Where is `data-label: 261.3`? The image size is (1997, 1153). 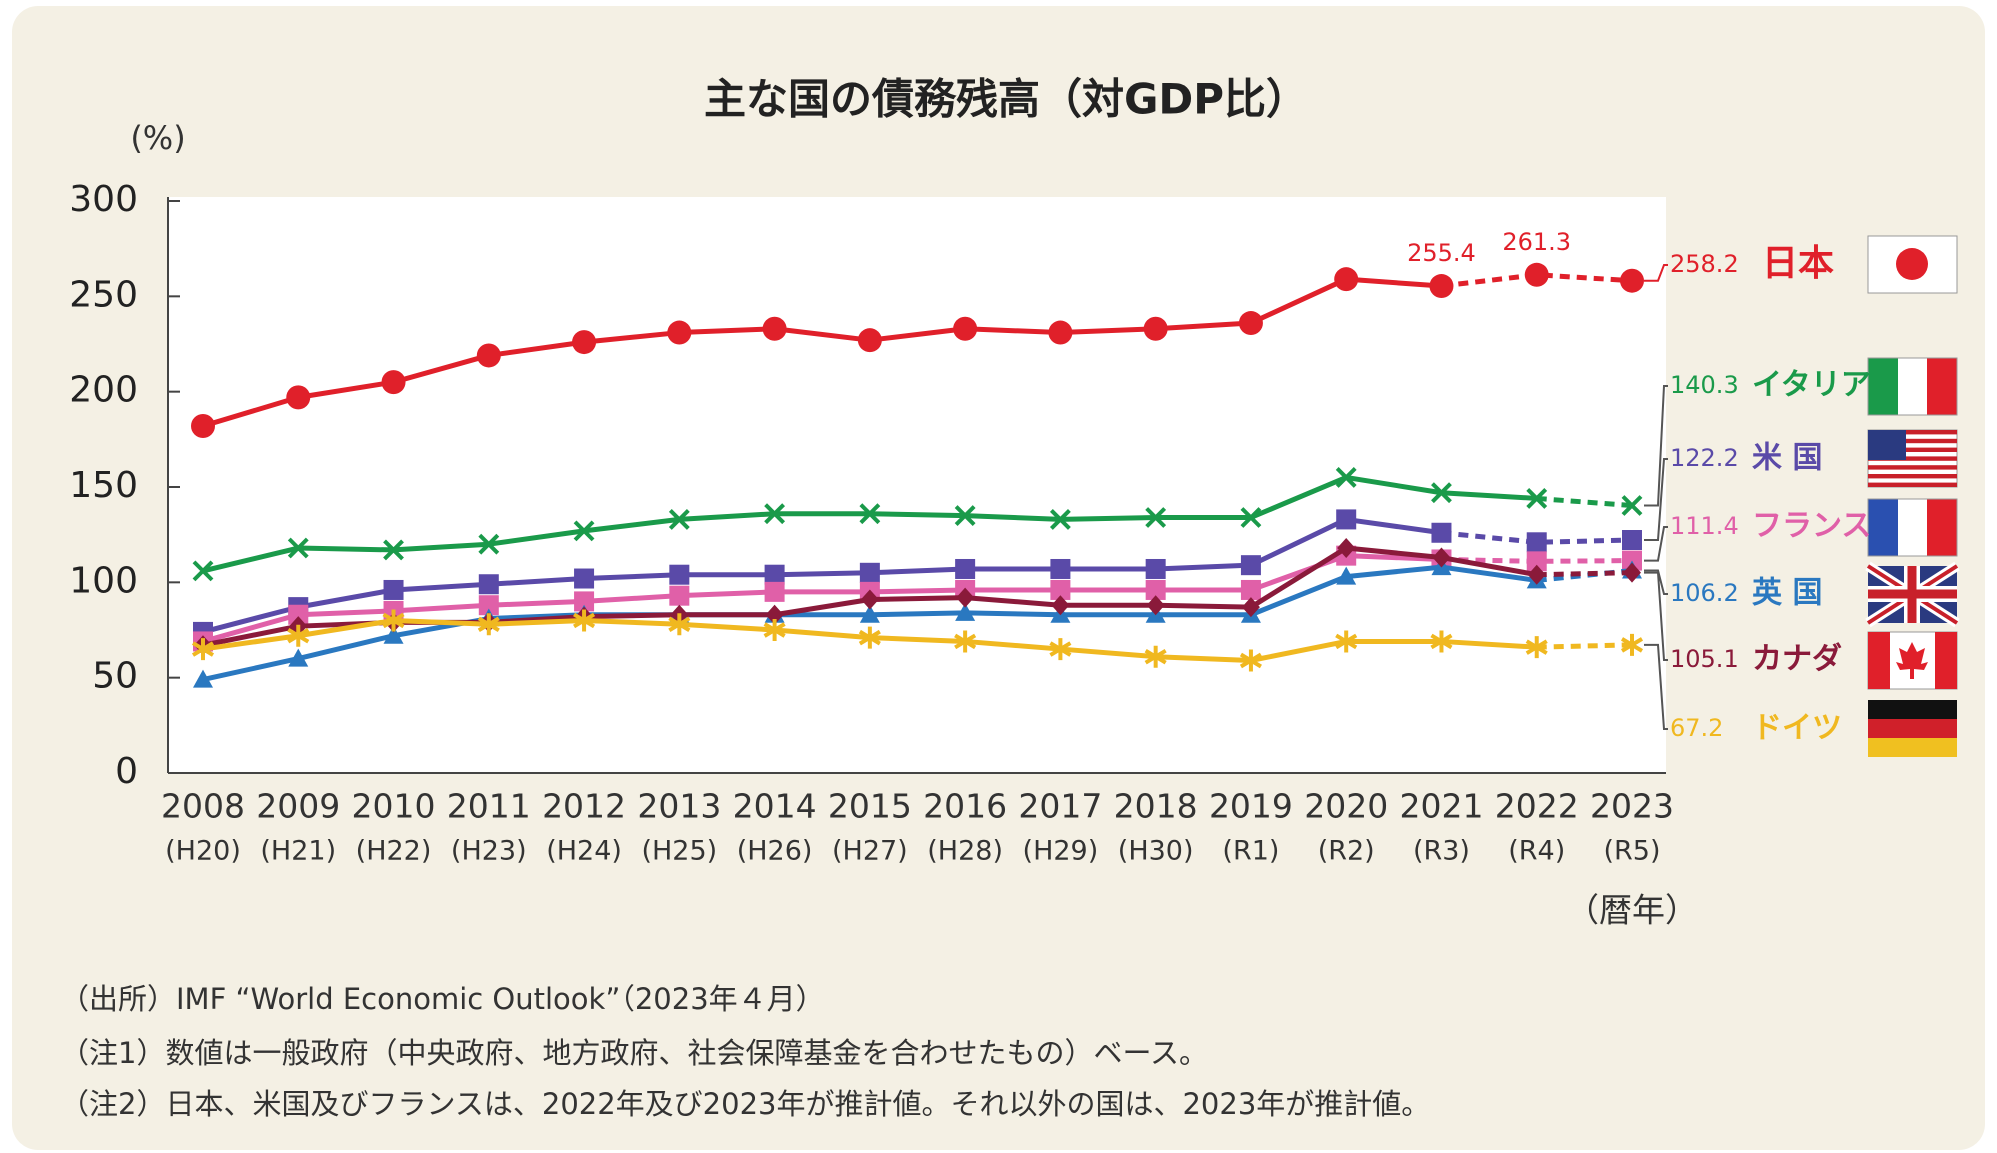 data-label: 261.3 is located at coordinates (1536, 242).